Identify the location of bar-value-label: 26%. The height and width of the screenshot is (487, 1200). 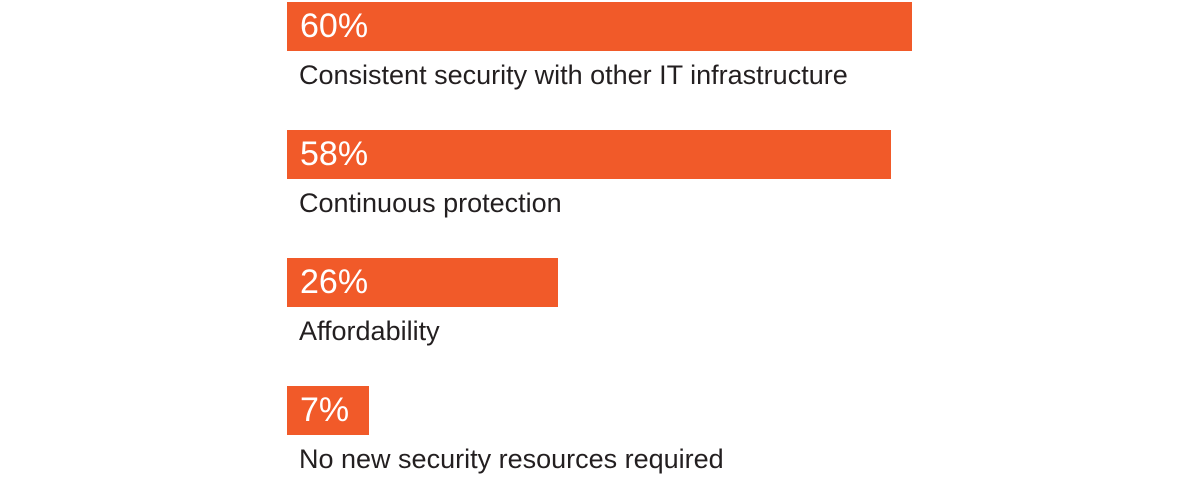
(334, 282).